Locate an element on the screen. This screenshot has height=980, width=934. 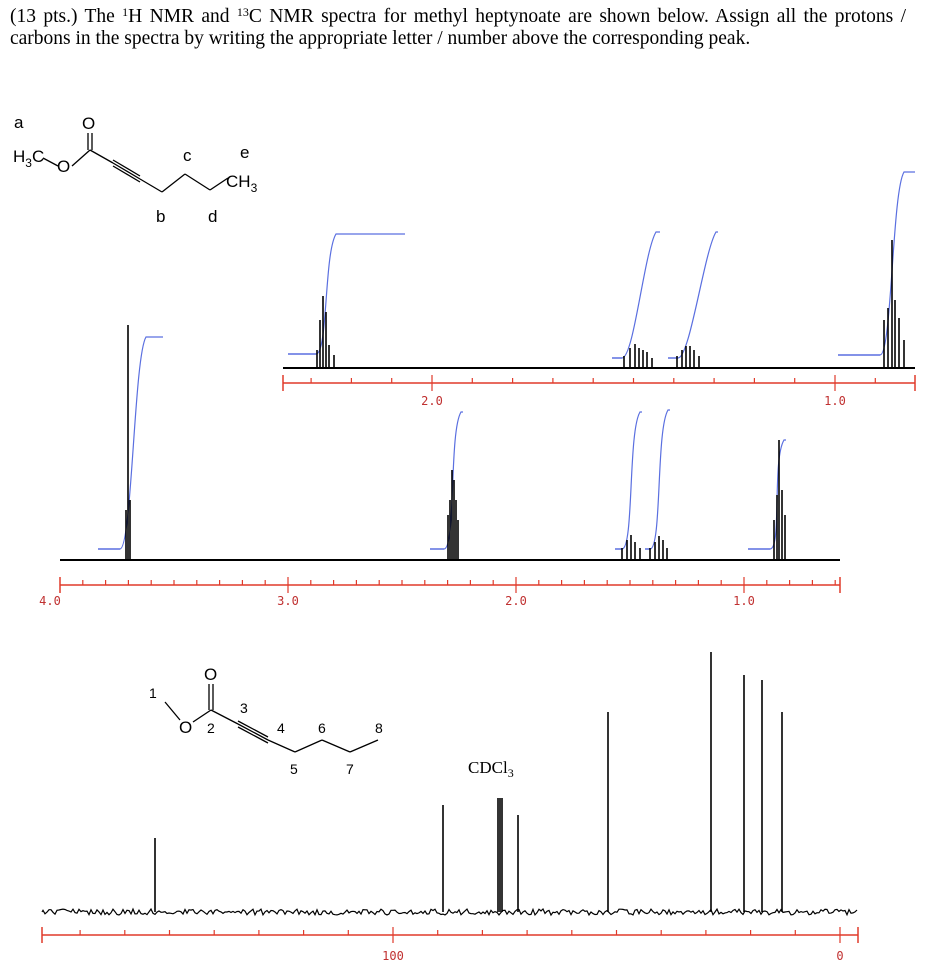
carbon-number: 1 is located at coordinates (153, 693).